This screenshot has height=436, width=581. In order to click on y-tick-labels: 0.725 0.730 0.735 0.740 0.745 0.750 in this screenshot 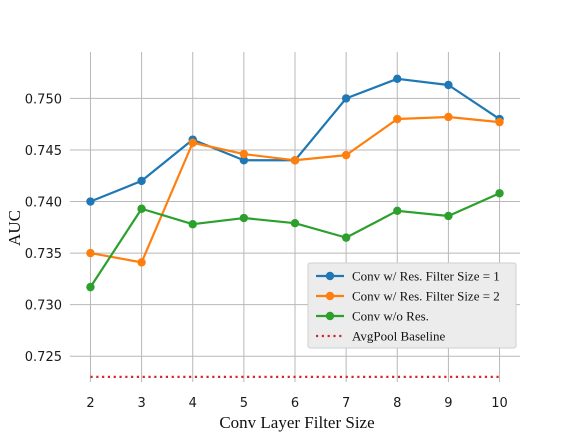, I will do `click(43, 228)`.